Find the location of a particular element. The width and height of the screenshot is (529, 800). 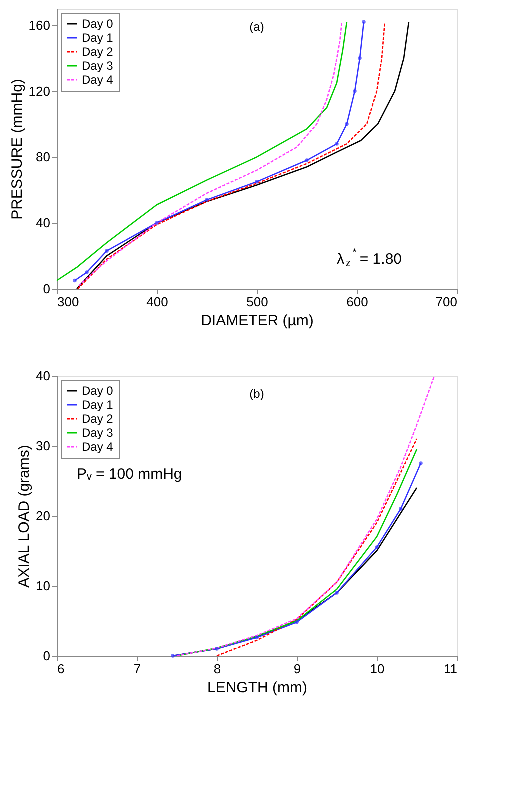

x-tick-label: 8 is located at coordinates (218, 669).